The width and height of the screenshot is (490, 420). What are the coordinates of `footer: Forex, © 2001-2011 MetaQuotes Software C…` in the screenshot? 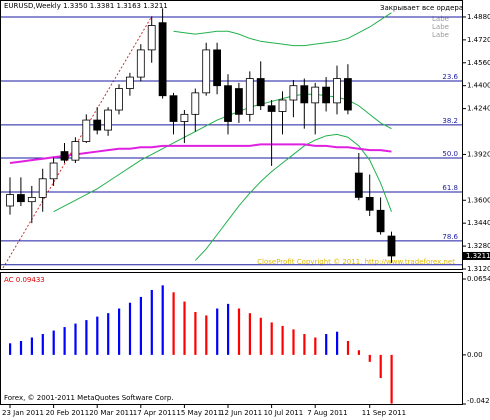 It's located at (89, 398).